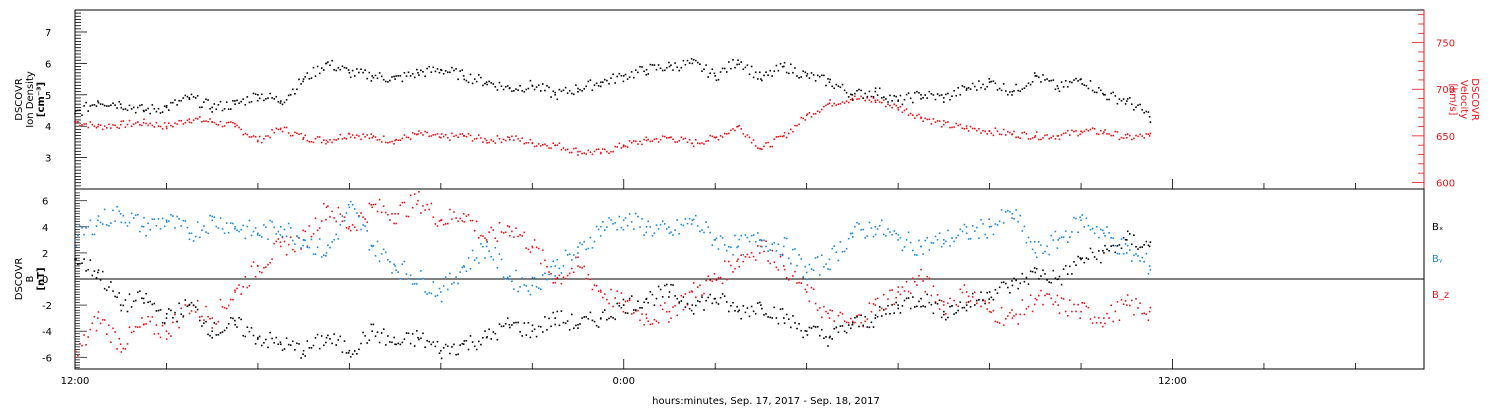 The width and height of the screenshot is (1500, 414). I want to click on top-y-label-right: DSCOVRVelocity[km/s], so click(1463, 99).